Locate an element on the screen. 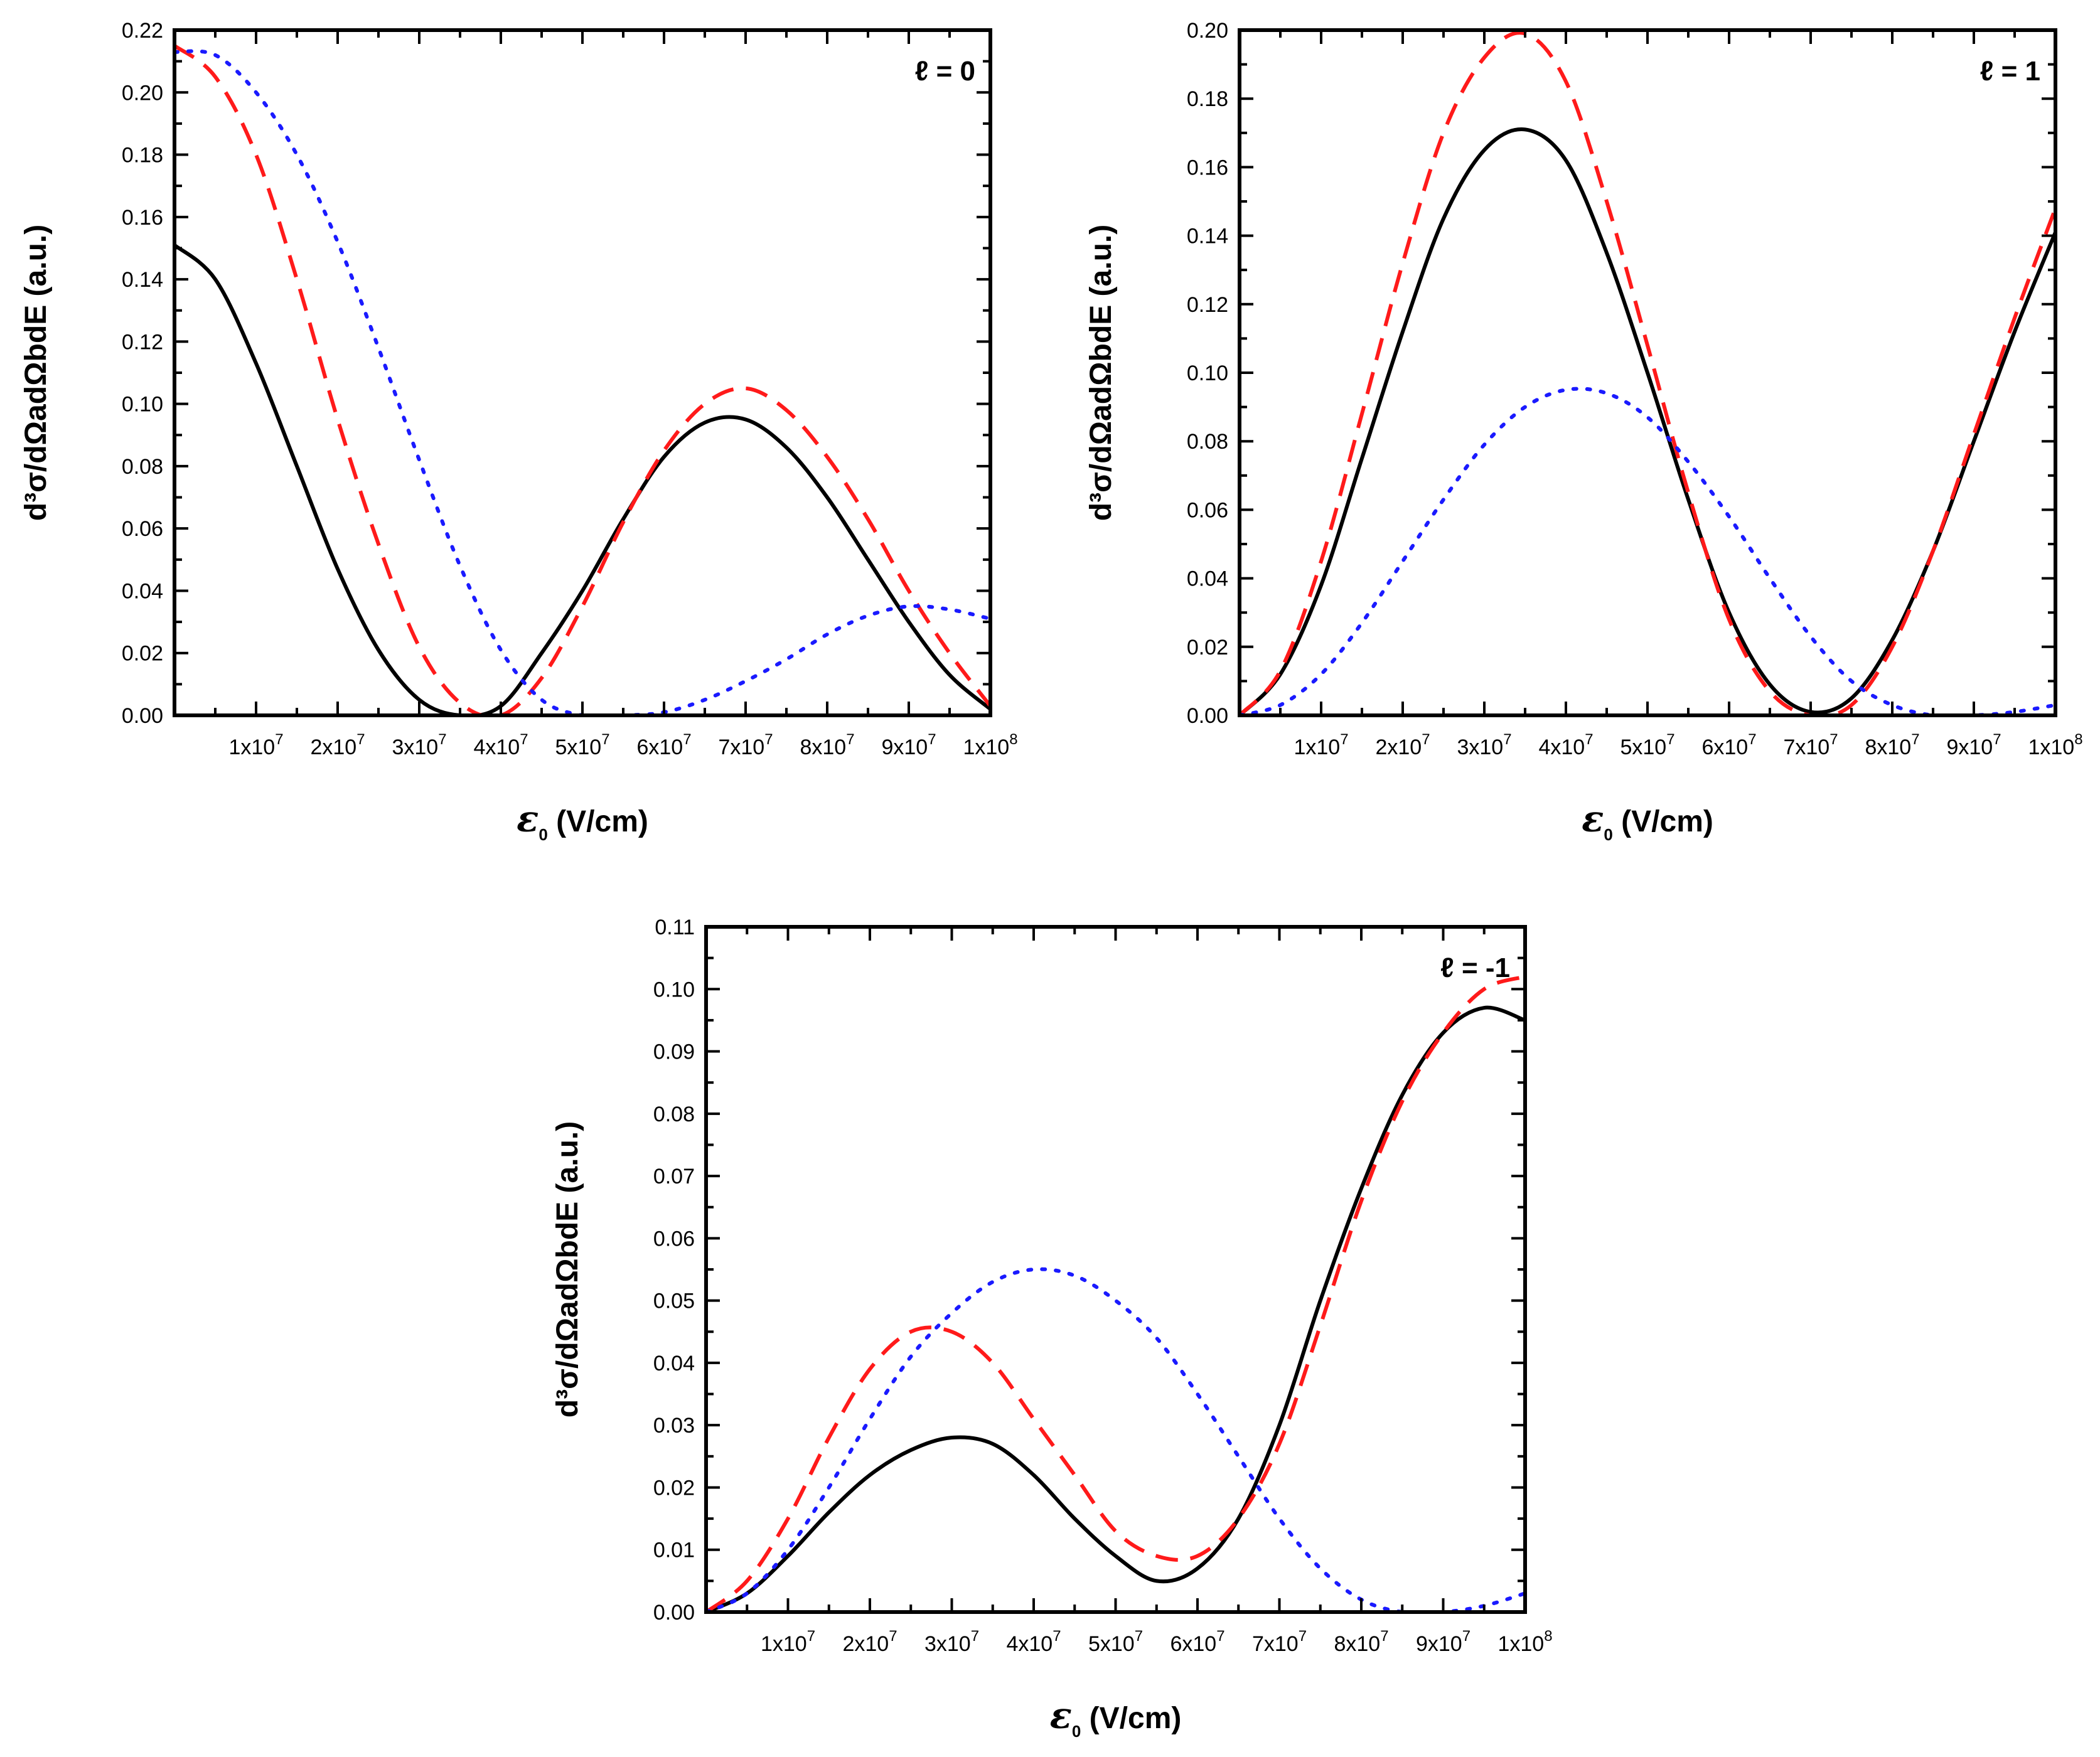  panel-label: ℓ = 0 is located at coordinates (945, 71).